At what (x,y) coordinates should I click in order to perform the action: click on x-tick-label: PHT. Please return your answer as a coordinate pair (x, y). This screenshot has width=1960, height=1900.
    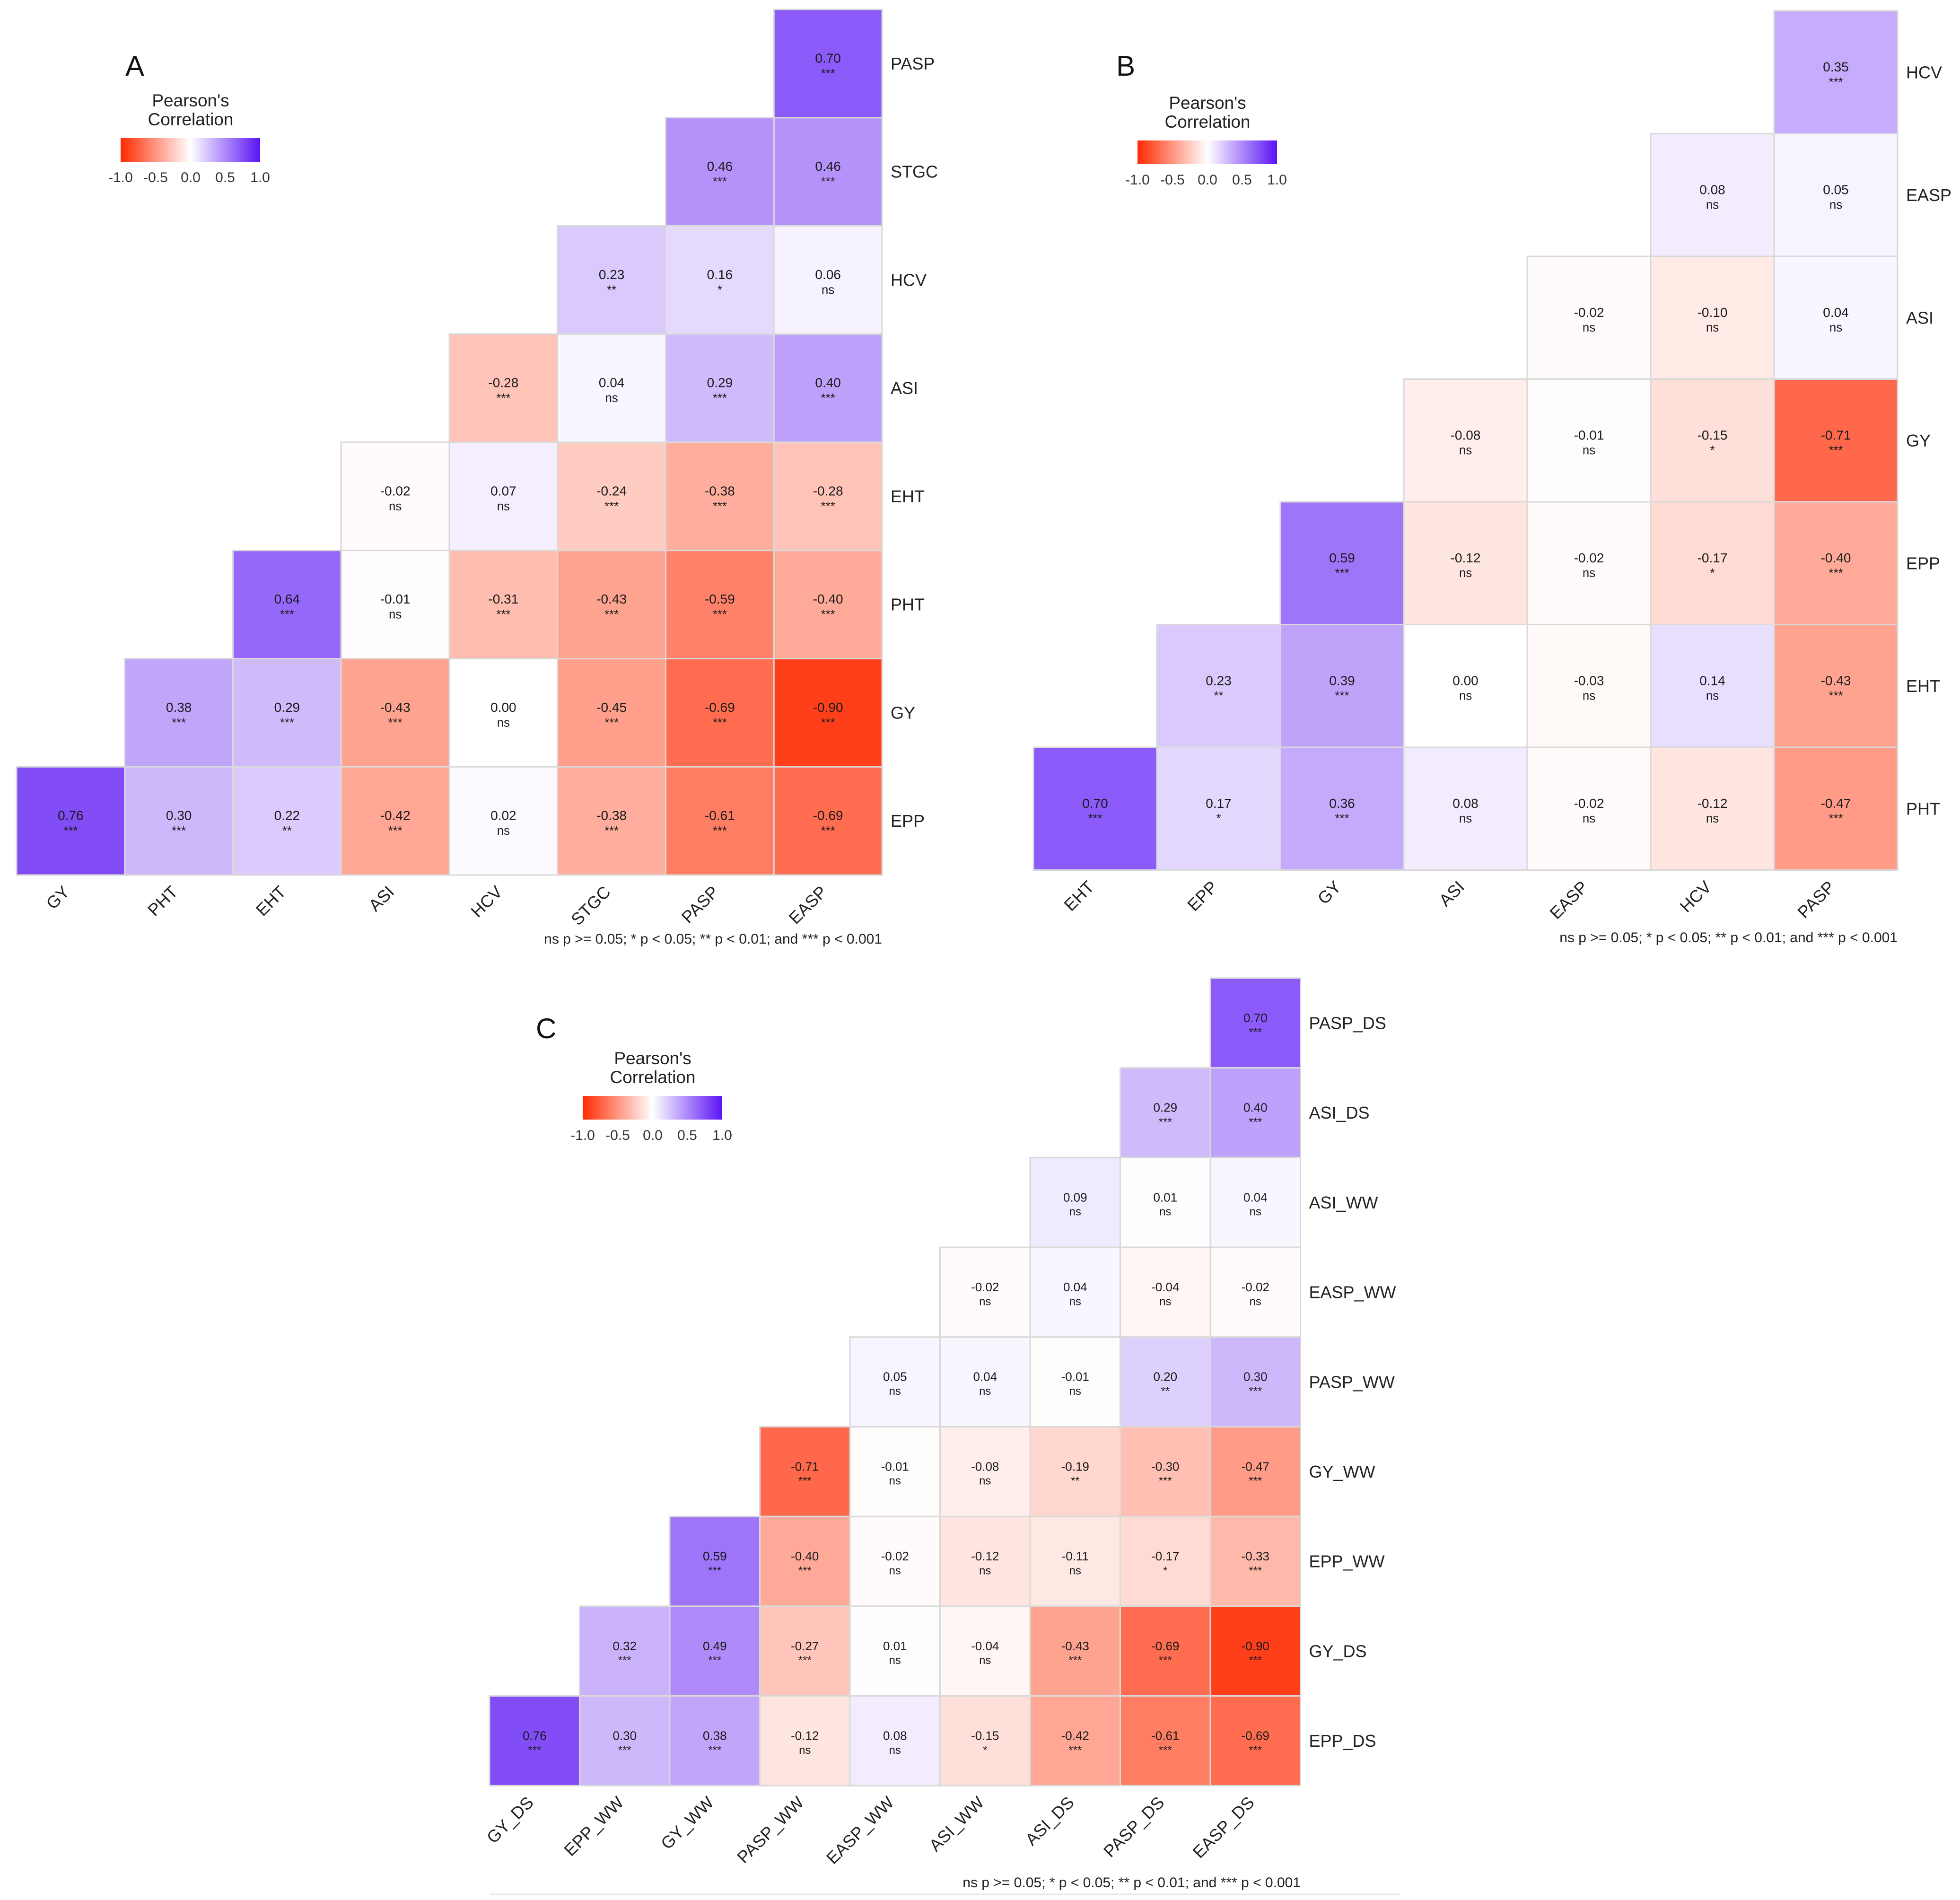
    Looking at the image, I should click on (163, 901).